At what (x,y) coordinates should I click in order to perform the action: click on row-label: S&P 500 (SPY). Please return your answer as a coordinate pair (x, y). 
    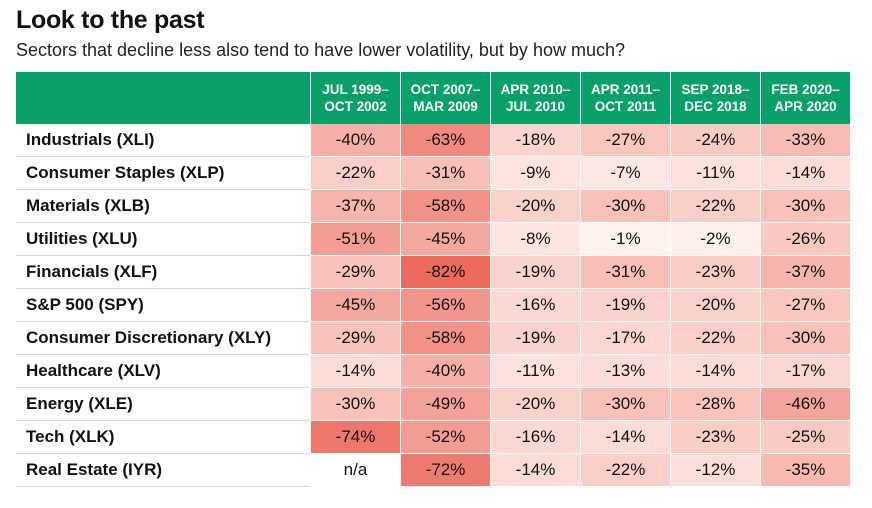
    Looking at the image, I should click on (163, 305).